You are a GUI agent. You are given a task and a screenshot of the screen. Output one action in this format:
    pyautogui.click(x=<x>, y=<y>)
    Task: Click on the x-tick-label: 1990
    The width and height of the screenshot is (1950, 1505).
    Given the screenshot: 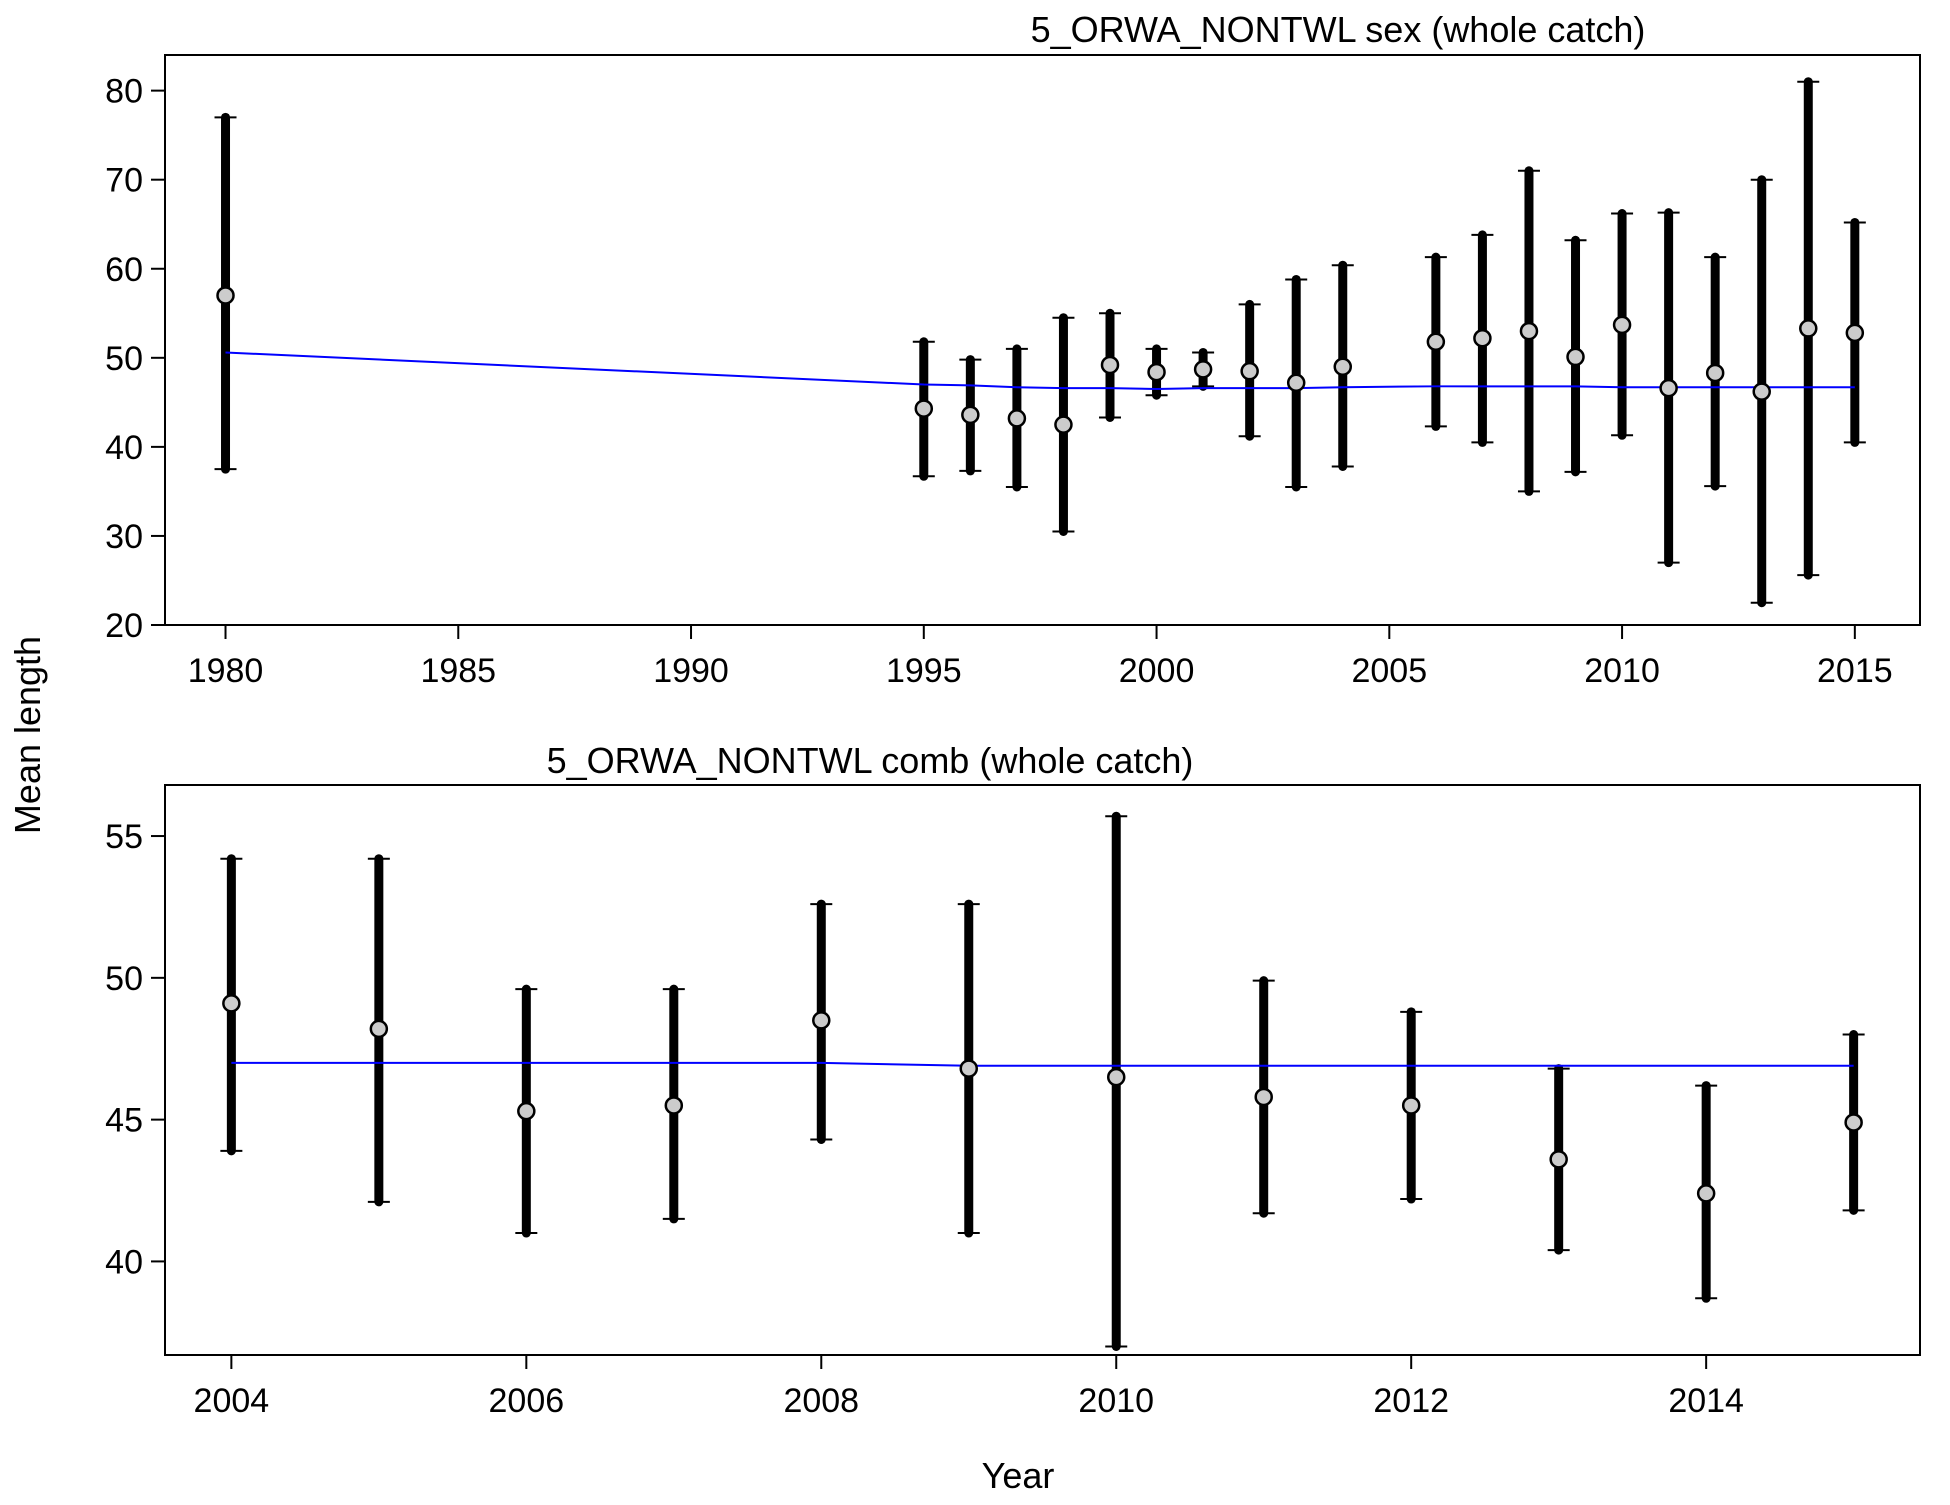 What is the action you would take?
    pyautogui.click(x=691, y=671)
    